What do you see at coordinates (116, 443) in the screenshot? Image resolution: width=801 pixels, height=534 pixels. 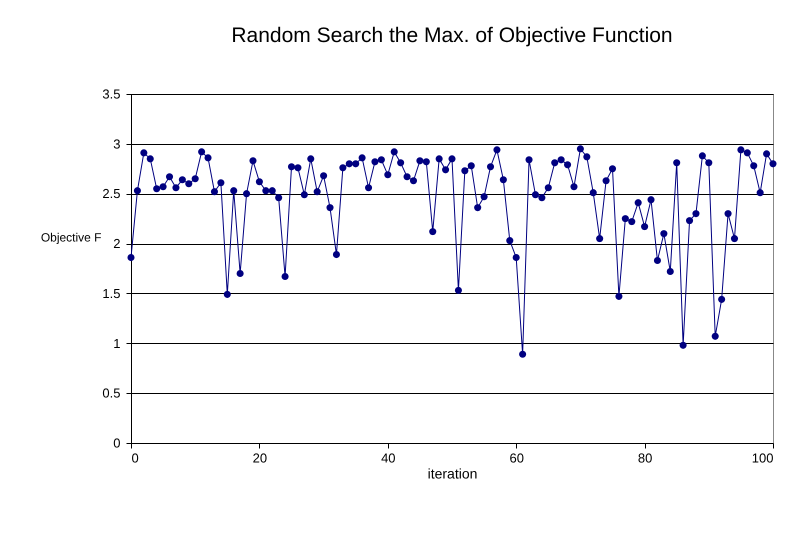 I see `y-tick-label: 0` at bounding box center [116, 443].